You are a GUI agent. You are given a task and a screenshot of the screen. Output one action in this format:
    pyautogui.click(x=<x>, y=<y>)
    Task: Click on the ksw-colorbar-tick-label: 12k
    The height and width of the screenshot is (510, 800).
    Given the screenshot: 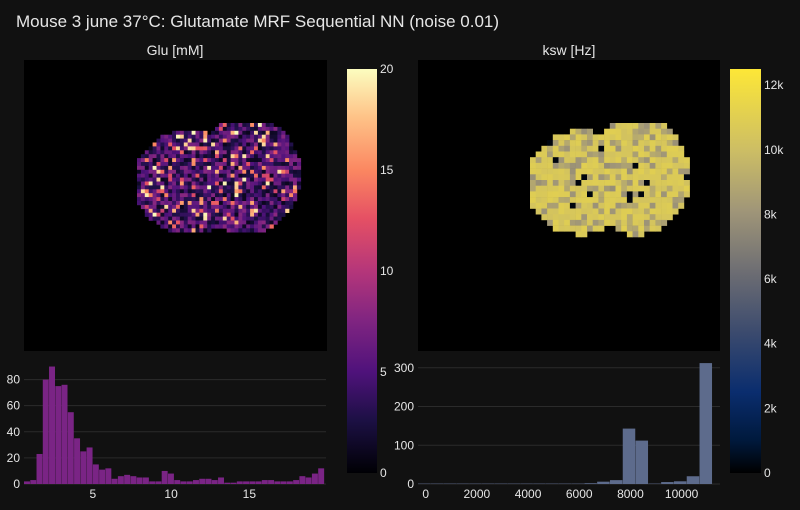 What is the action you would take?
    pyautogui.click(x=774, y=85)
    